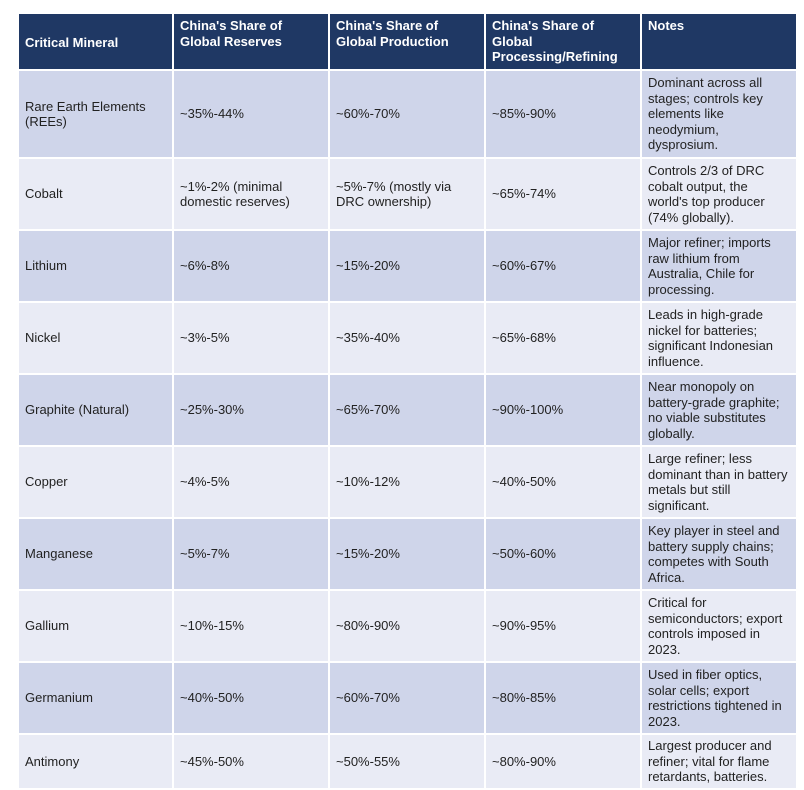 This screenshot has width=804, height=790. Describe the element at coordinates (251, 41) in the screenshot. I see `header-cell: China's Share of Global Reserves` at that location.